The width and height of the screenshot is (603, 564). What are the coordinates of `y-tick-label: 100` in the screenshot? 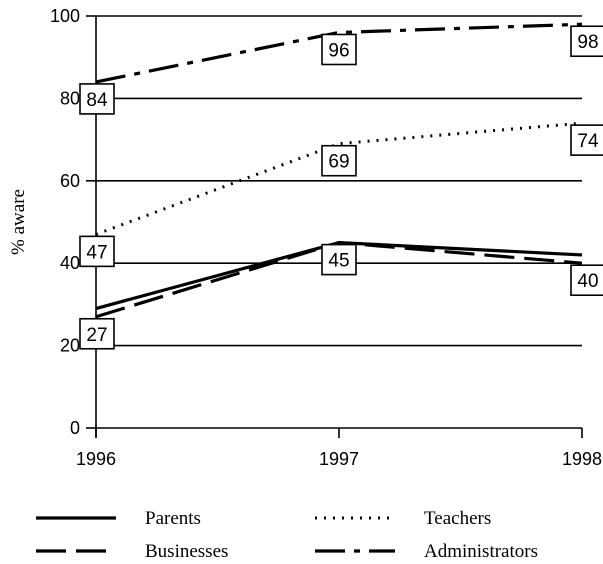 It's located at (65, 16).